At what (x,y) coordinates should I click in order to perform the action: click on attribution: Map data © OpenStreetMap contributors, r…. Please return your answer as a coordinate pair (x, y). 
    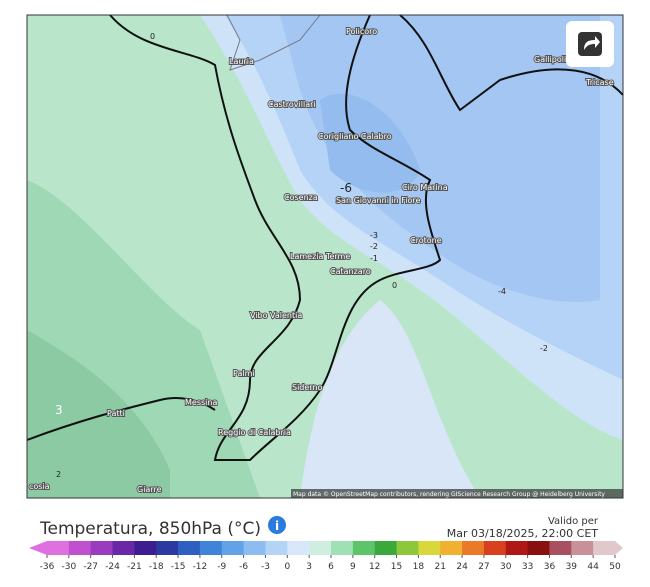
    Looking at the image, I should click on (449, 494).